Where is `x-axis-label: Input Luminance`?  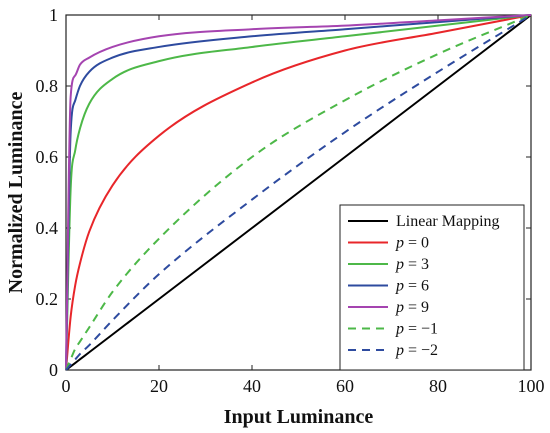 x-axis-label: Input Luminance is located at coordinates (299, 417).